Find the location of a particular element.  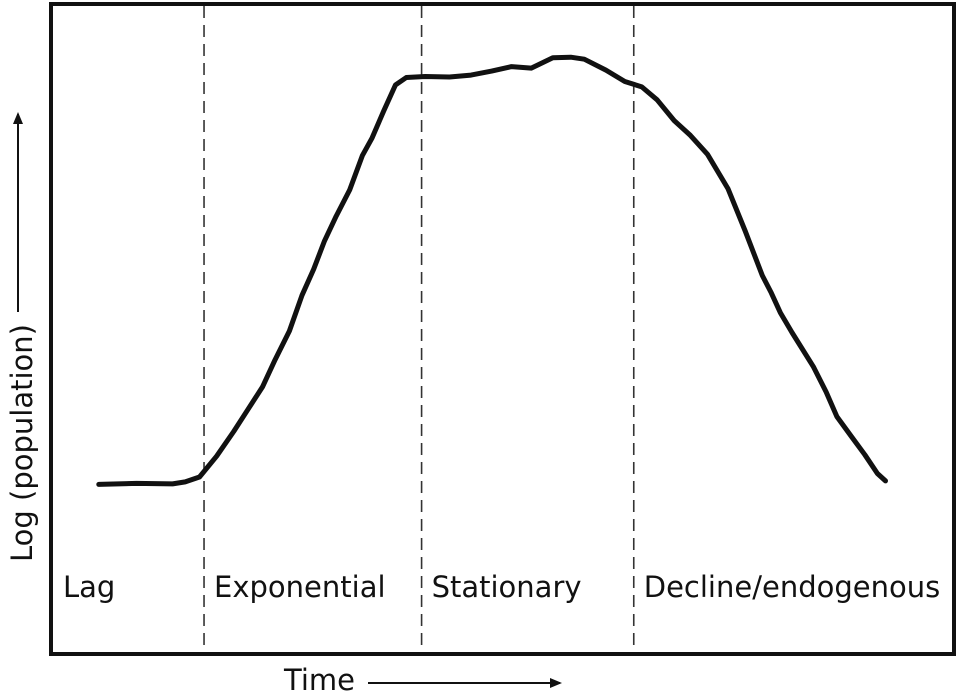

y-axis-label: Log (population) is located at coordinates (22, 443).